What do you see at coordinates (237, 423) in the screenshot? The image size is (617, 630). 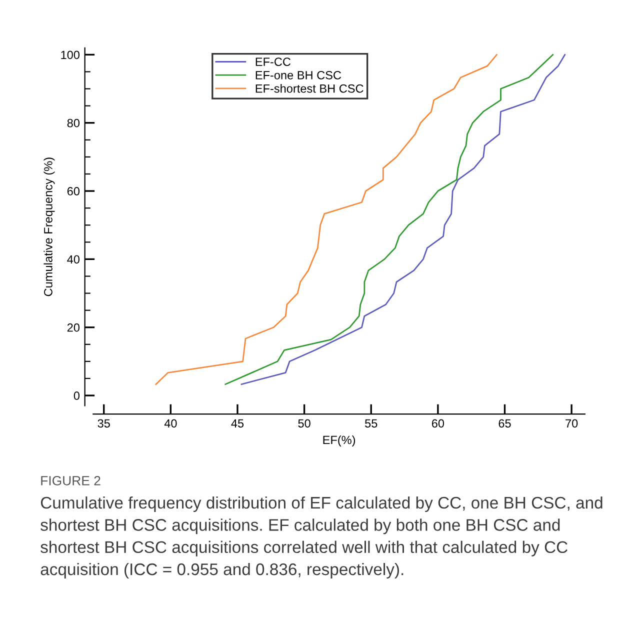 I see `x-tick-label: 45` at bounding box center [237, 423].